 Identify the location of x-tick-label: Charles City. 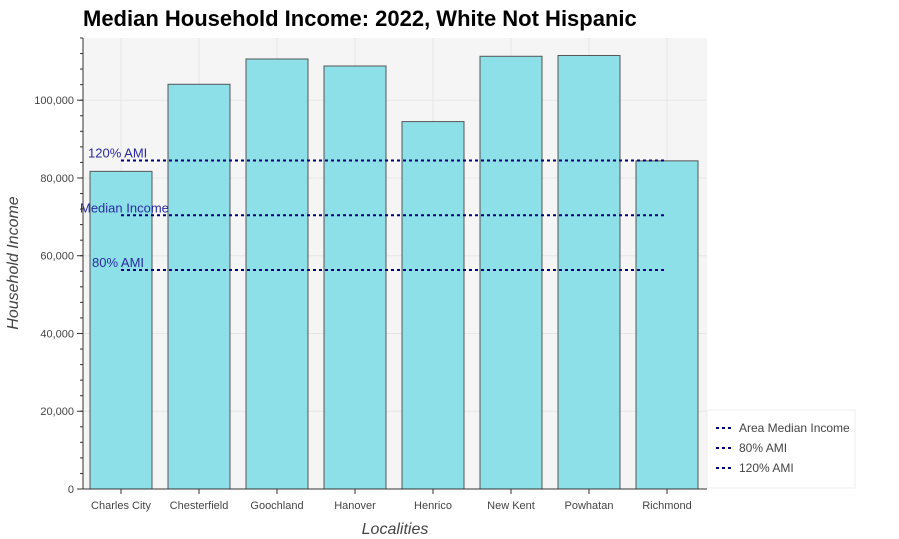
(121, 506).